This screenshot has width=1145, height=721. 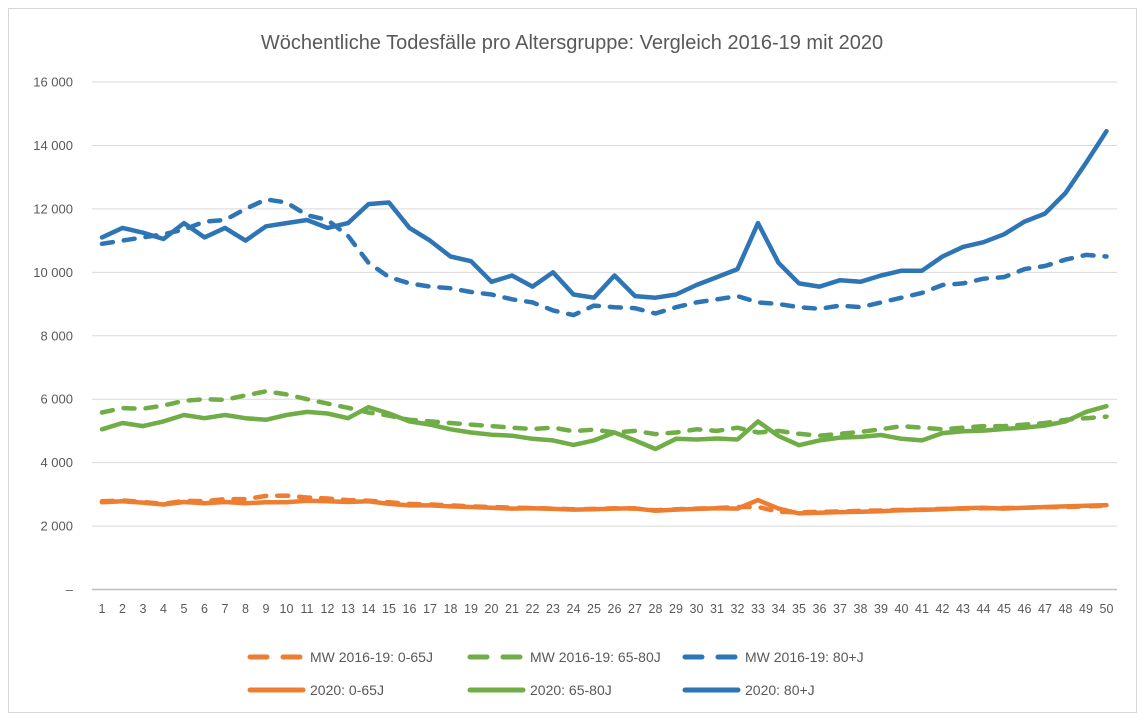 I want to click on x-tick-label: 43, so click(x=963, y=609).